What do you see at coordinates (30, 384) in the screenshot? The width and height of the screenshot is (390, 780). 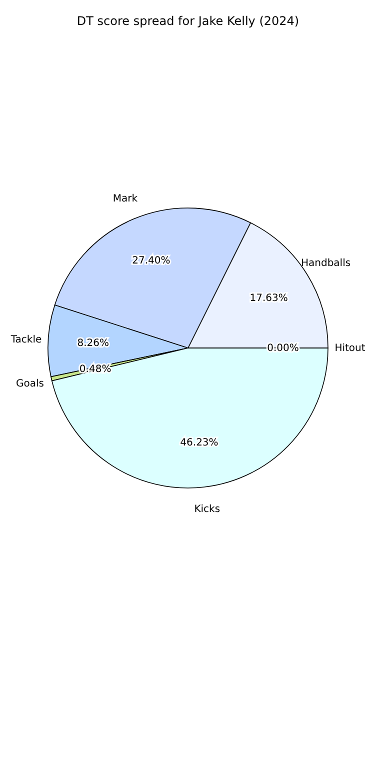 I see `slice-label: Goals` at bounding box center [30, 384].